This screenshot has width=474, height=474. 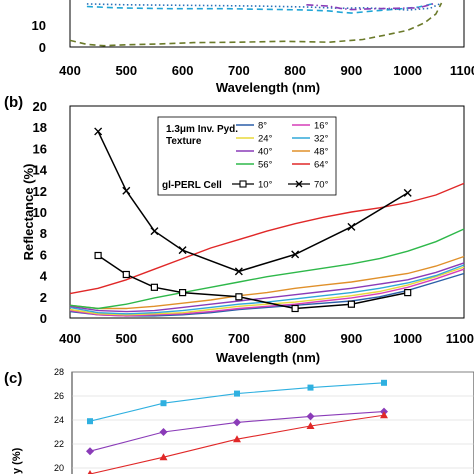 I want to click on panel-c-label: (c), so click(x=13, y=378).